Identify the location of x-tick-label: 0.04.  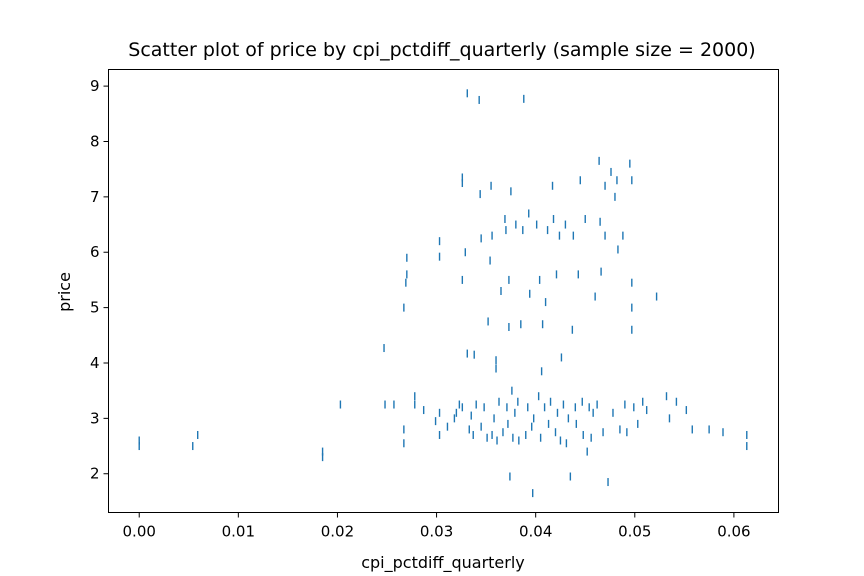
(535, 532).